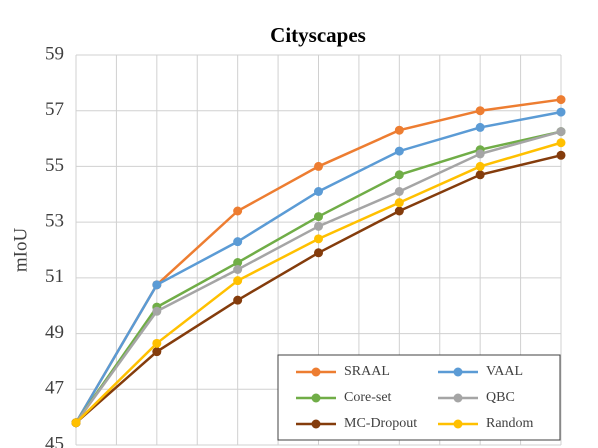 Image resolution: width=598 pixels, height=448 pixels. Describe the element at coordinates (380, 423) in the screenshot. I see `legend-label: MC-Dropout` at that location.